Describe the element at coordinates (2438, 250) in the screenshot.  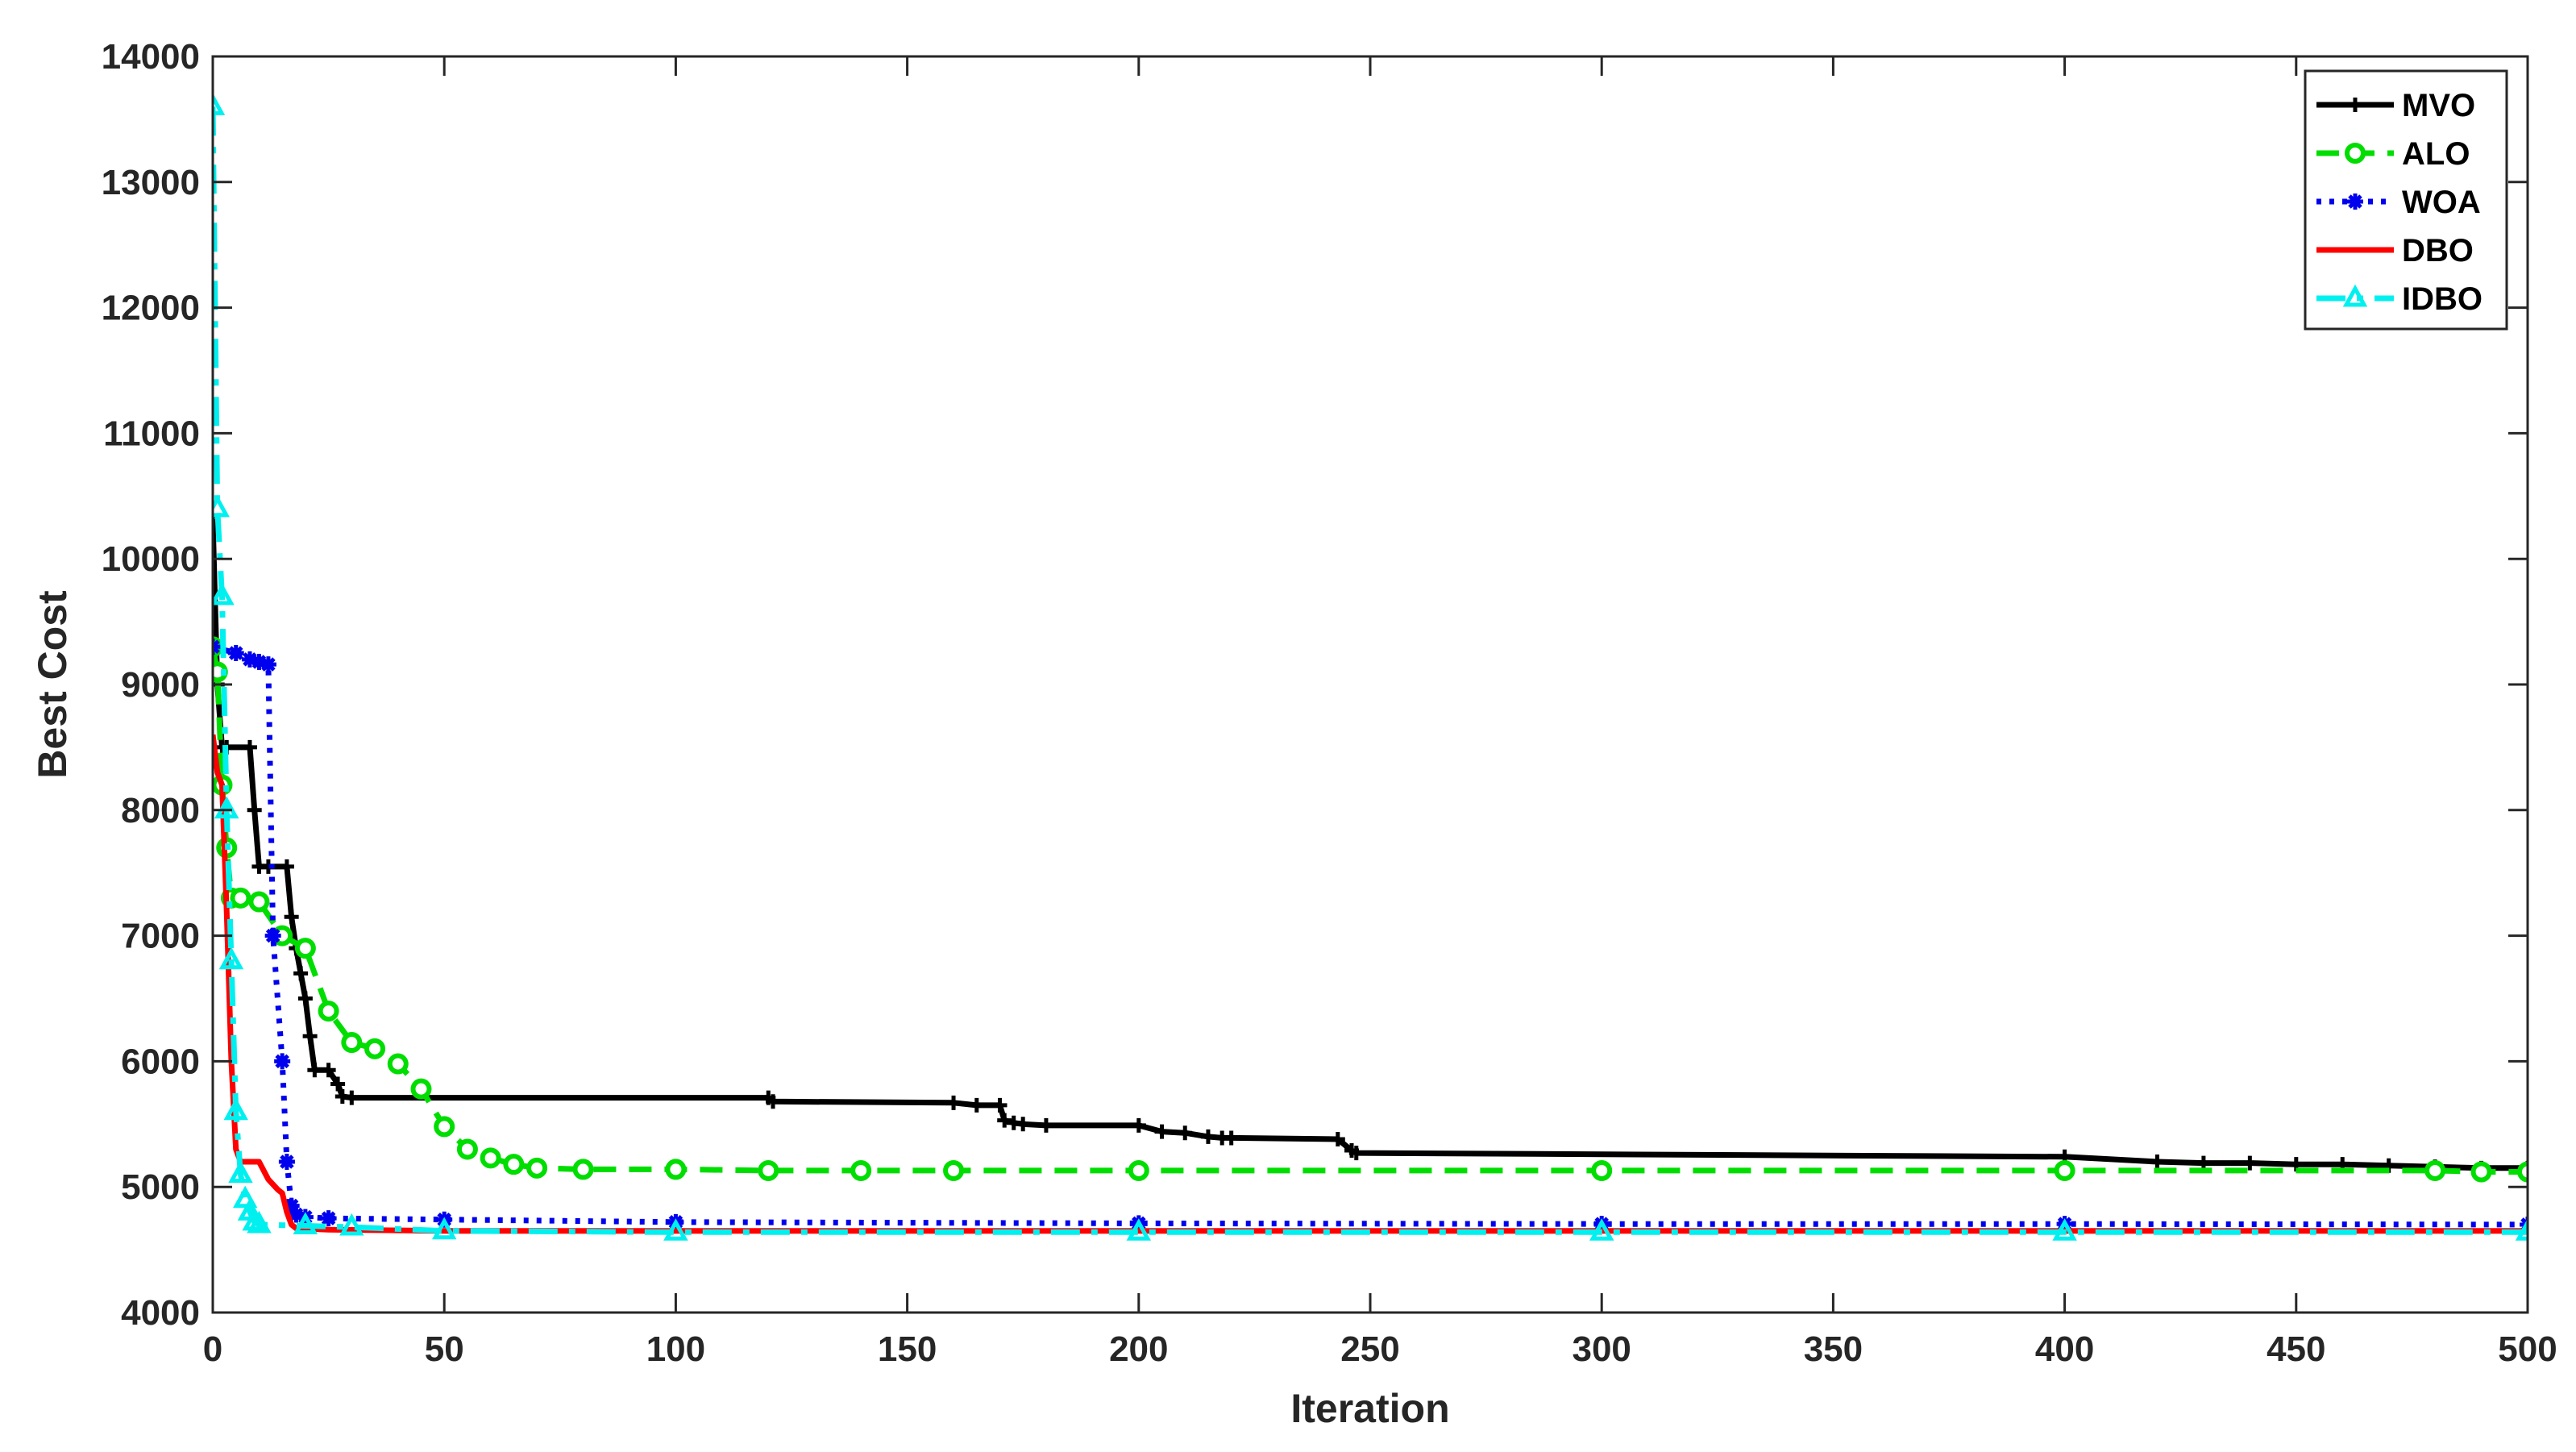
I see `legend-label-dbo: DBO` at that location.